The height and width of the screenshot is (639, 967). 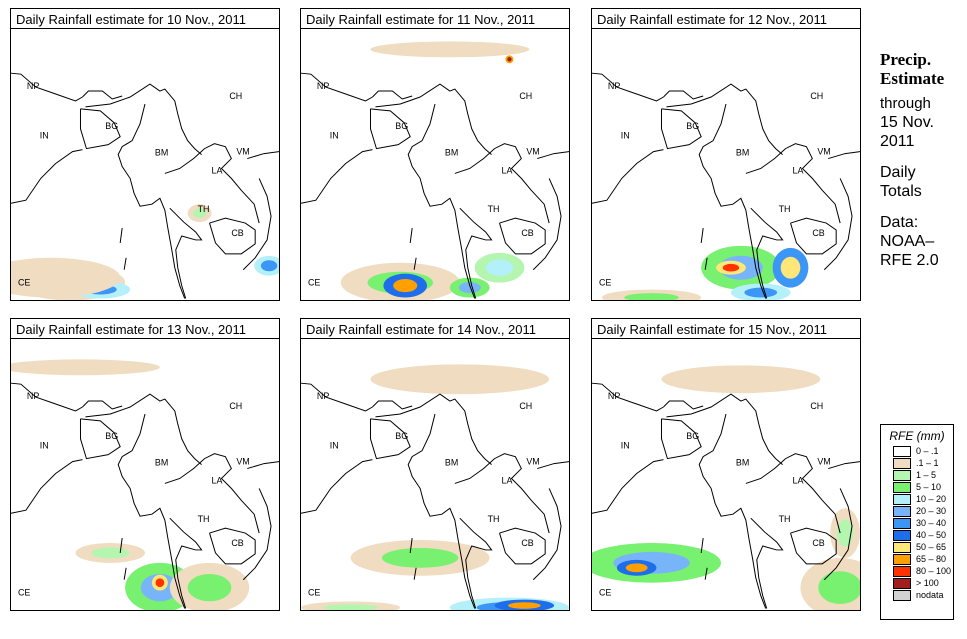 What do you see at coordinates (934, 571) in the screenshot?
I see `legend-label: 80 – 100` at bounding box center [934, 571].